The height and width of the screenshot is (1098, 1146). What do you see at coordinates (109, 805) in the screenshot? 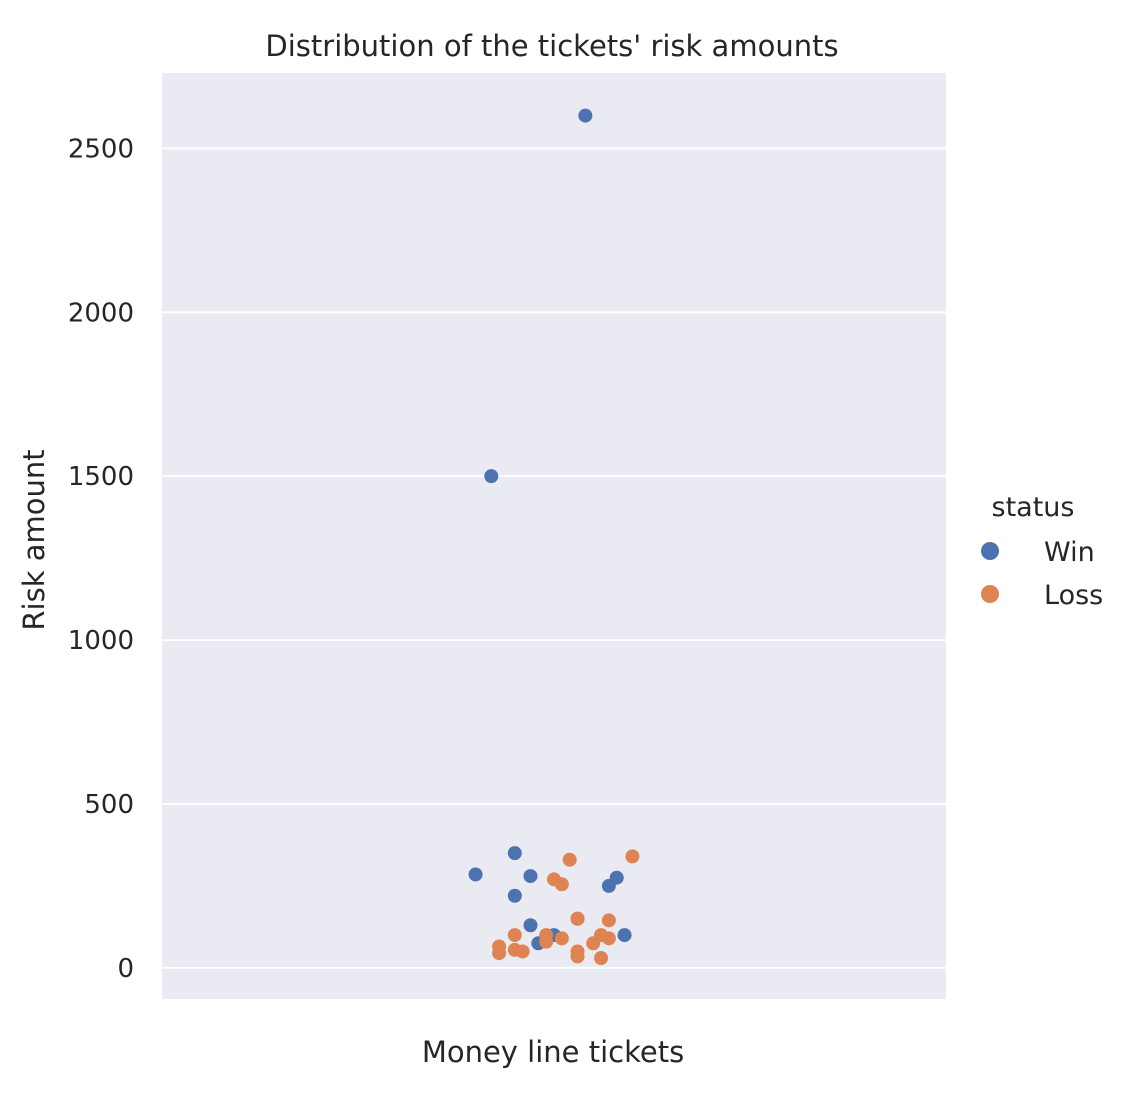
I see `y-tick-label-500: 500` at bounding box center [109, 805].